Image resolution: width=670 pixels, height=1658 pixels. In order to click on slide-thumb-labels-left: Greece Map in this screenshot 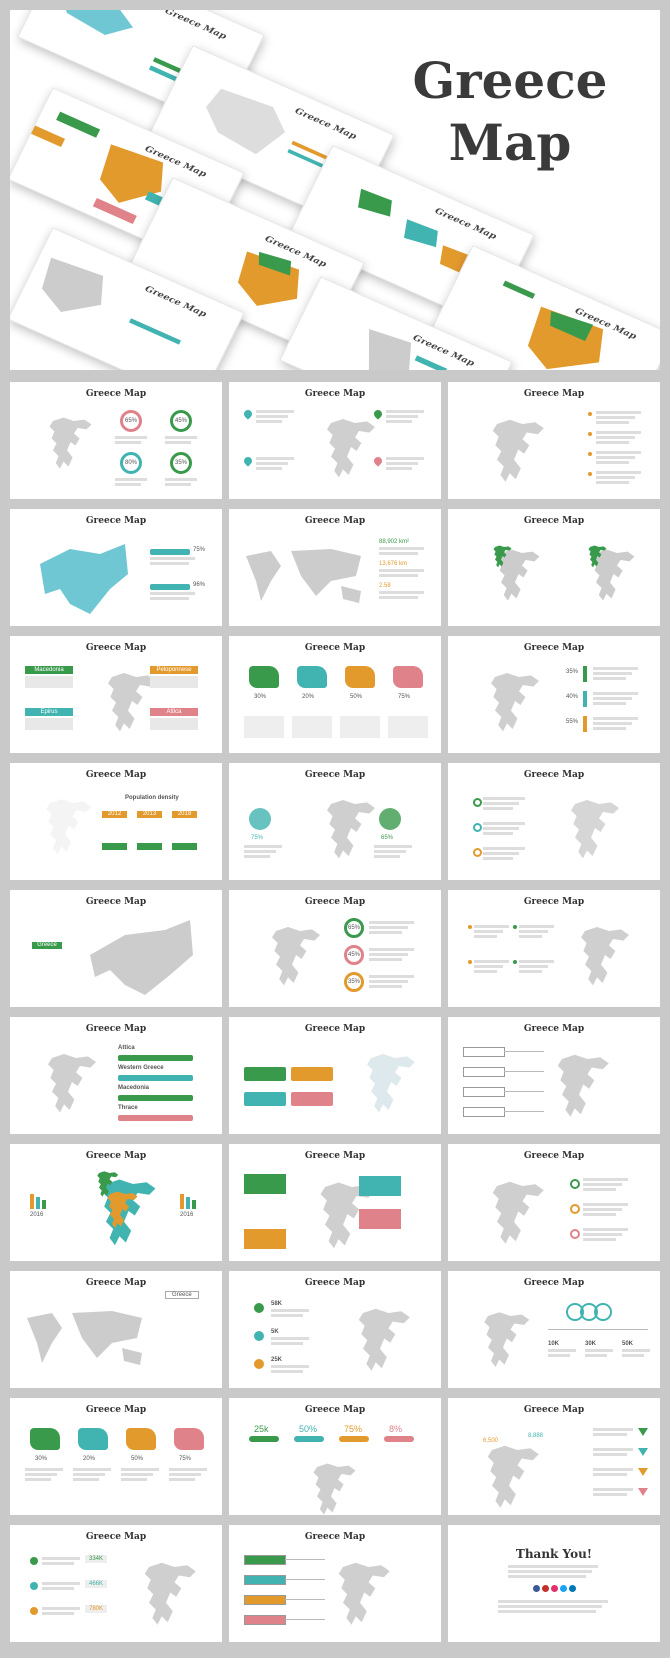, I will do `click(335, 1583)`.